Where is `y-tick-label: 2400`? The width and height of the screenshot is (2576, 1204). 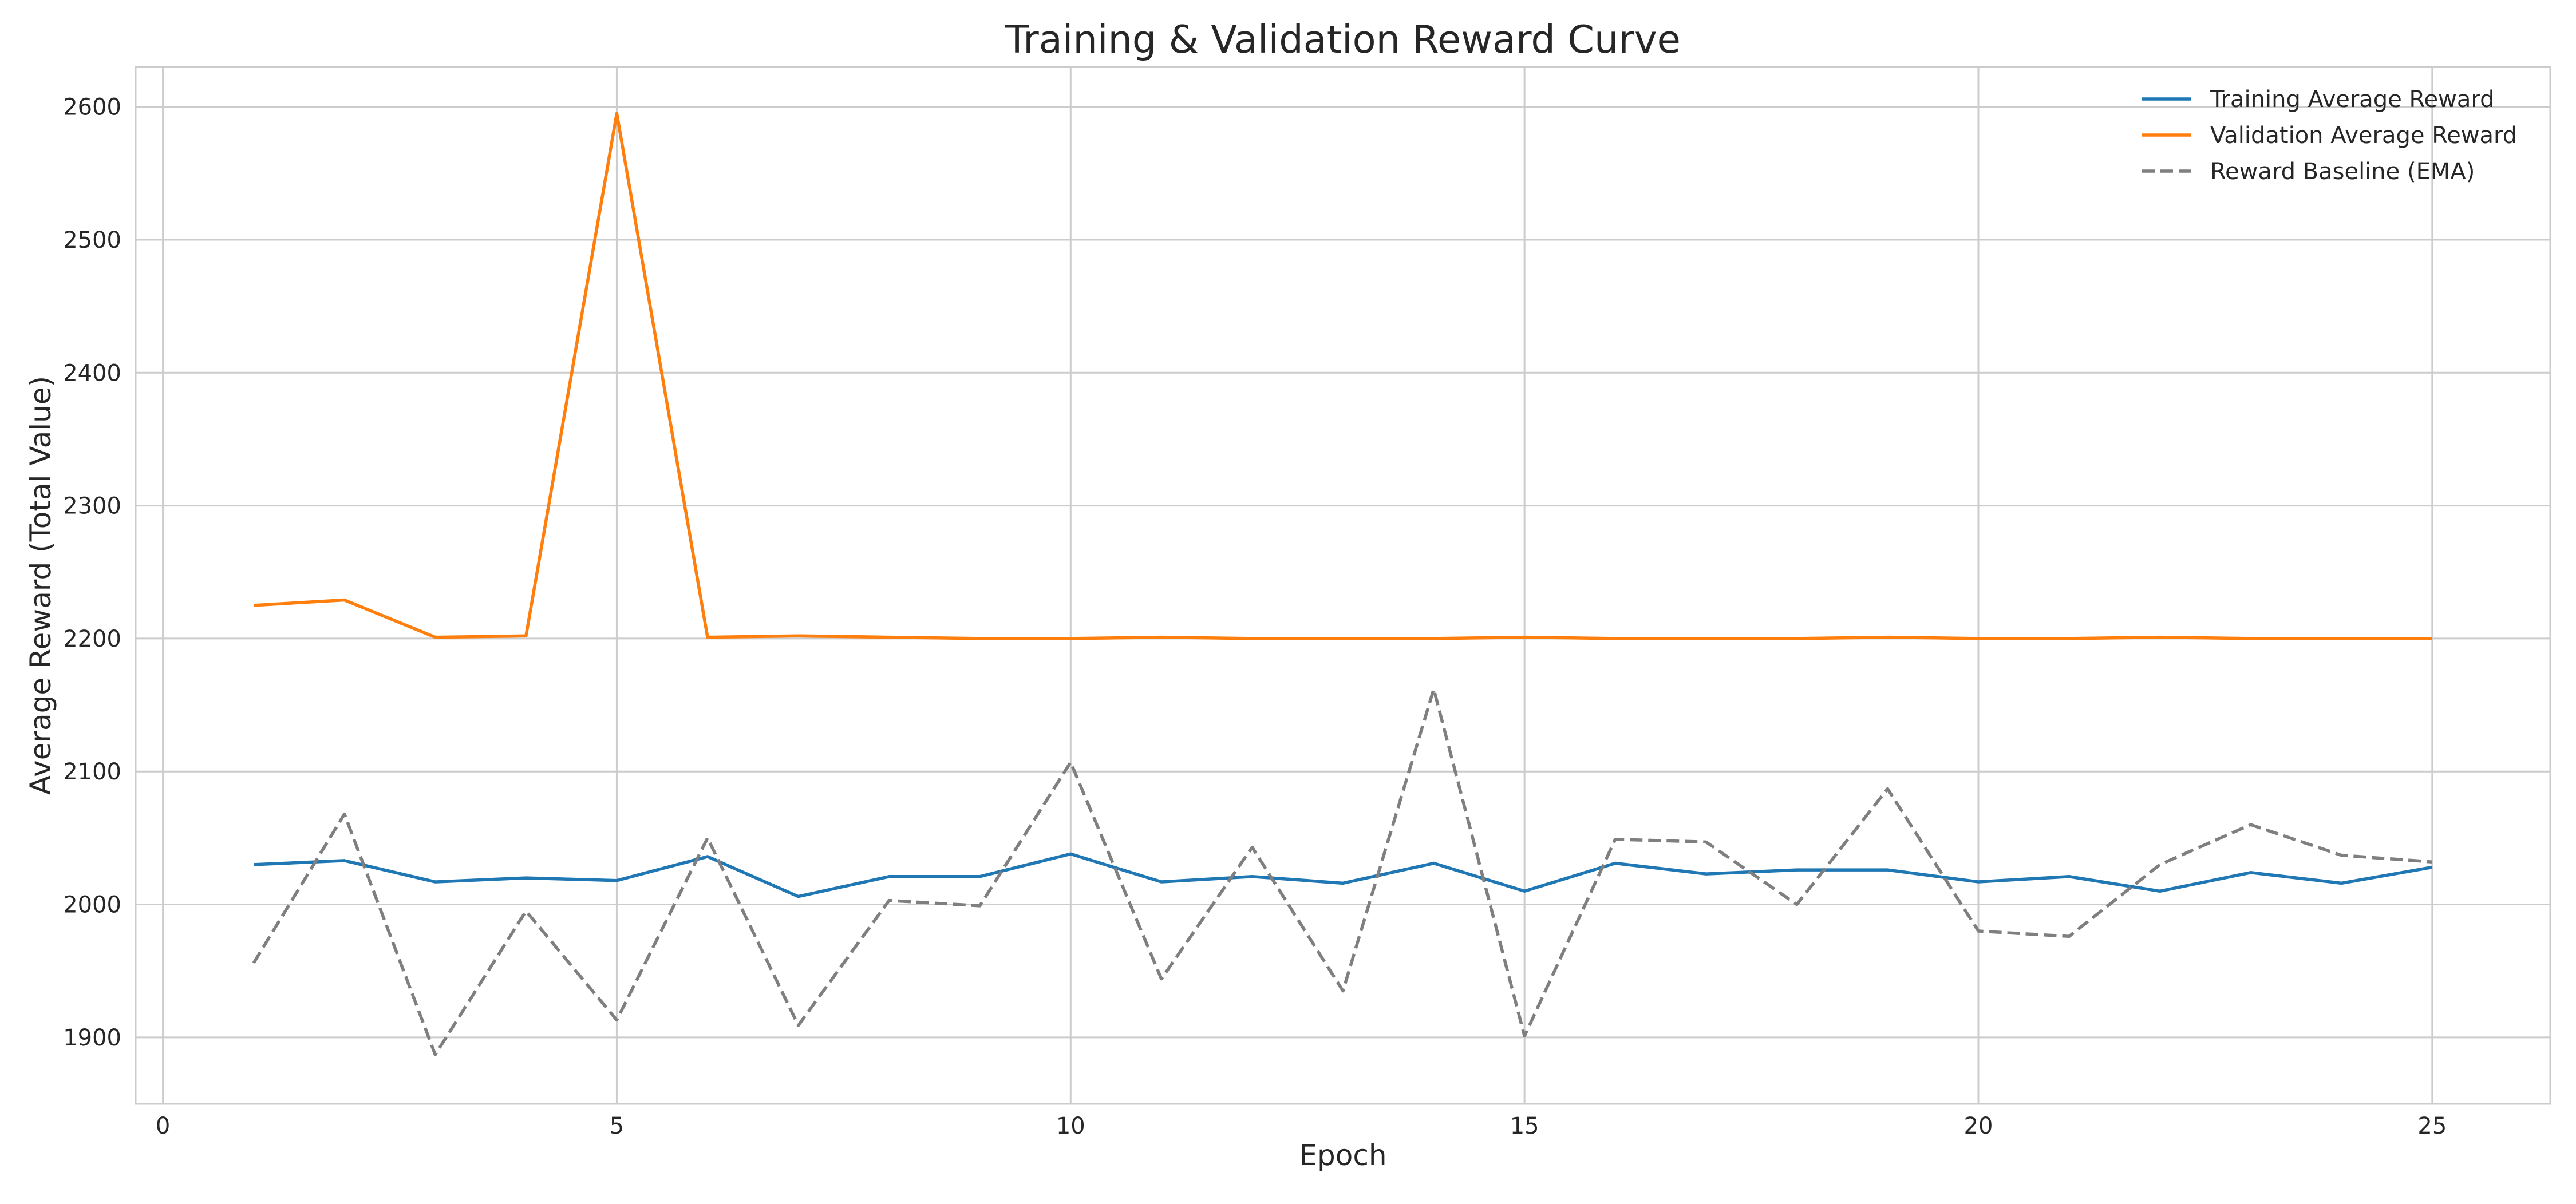 y-tick-label: 2400 is located at coordinates (92, 373).